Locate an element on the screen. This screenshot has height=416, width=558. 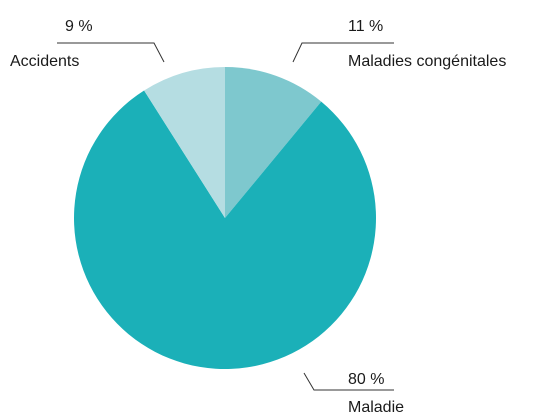
slice-value-accidents: 9 % is located at coordinates (79, 26).